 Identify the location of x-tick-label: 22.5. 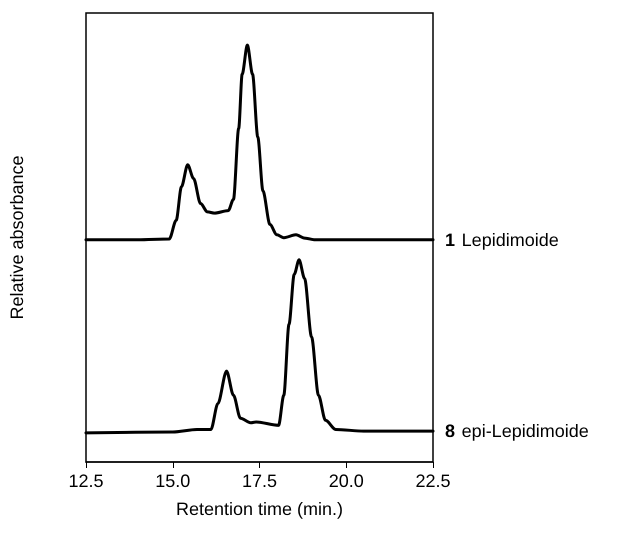
(433, 481).